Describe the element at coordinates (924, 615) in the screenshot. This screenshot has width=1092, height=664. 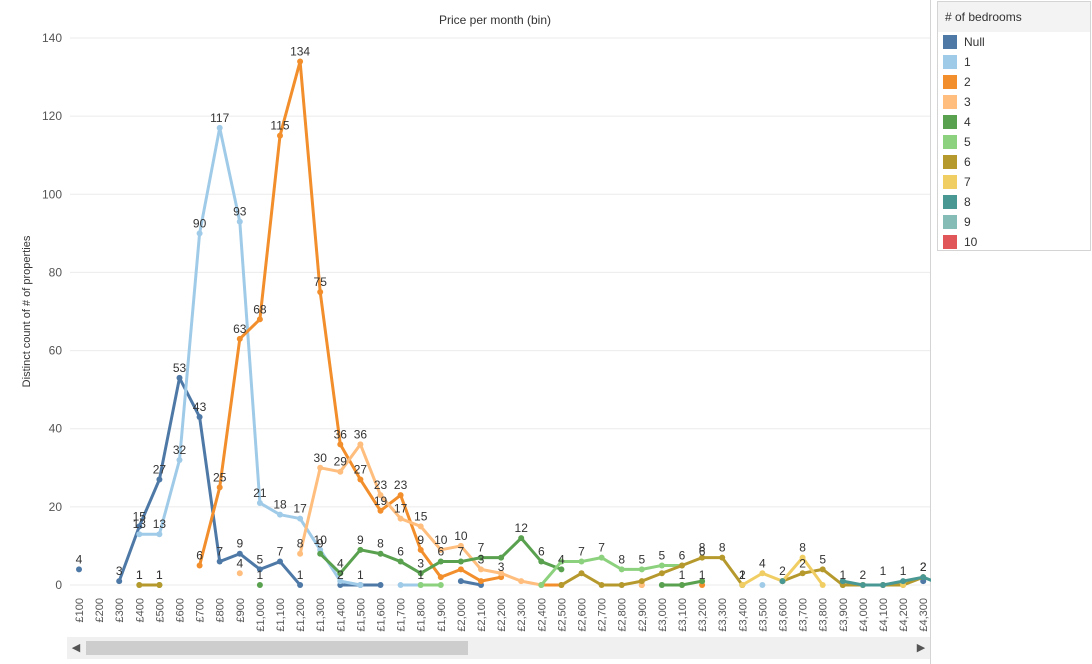
I see `x-tick-label: £4,300` at that location.